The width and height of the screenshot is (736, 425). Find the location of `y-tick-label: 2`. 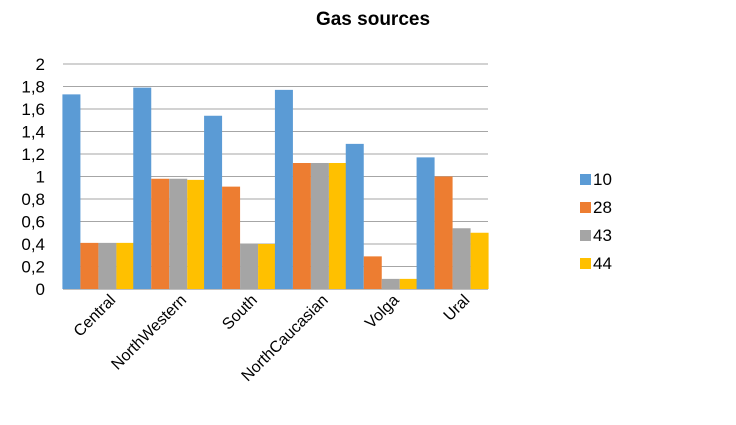

y-tick-label: 2 is located at coordinates (40, 64).